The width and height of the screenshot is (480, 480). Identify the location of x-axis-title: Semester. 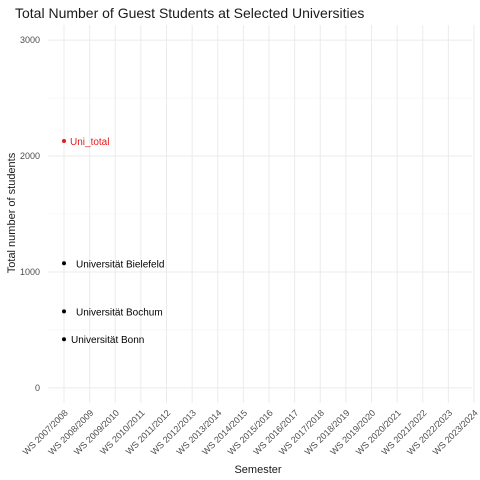
(257, 470).